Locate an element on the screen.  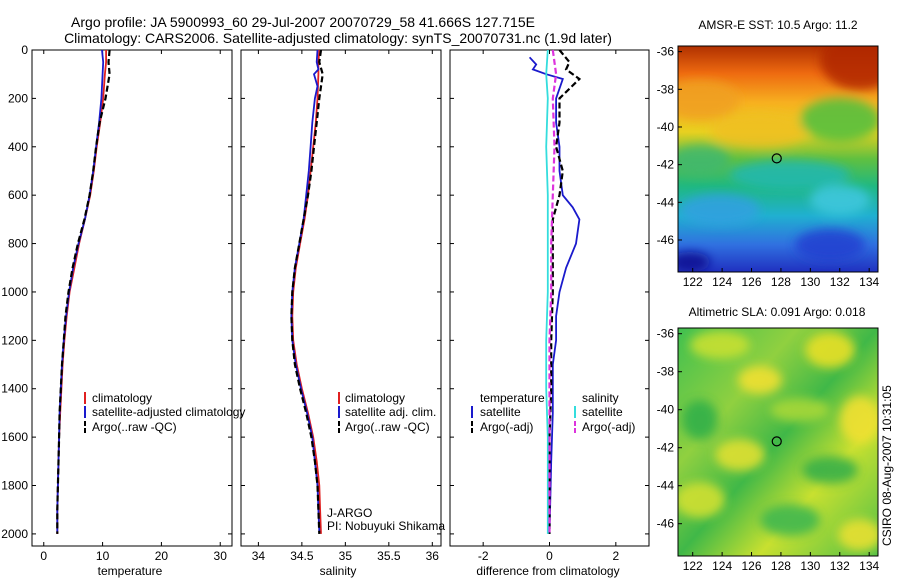
salinity-annotation-pi: PI: Nobuyuki Shikama is located at coordinates (386, 526).